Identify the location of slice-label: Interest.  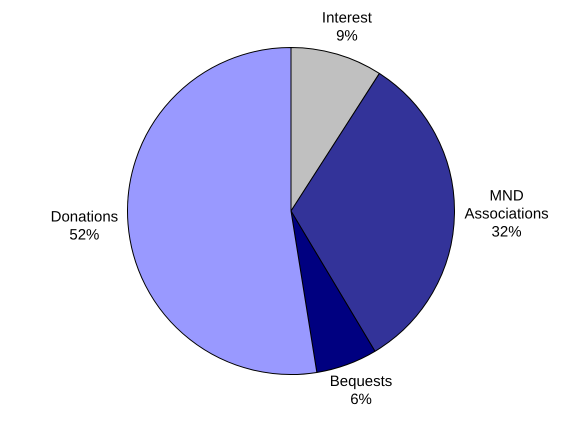
(347, 17).